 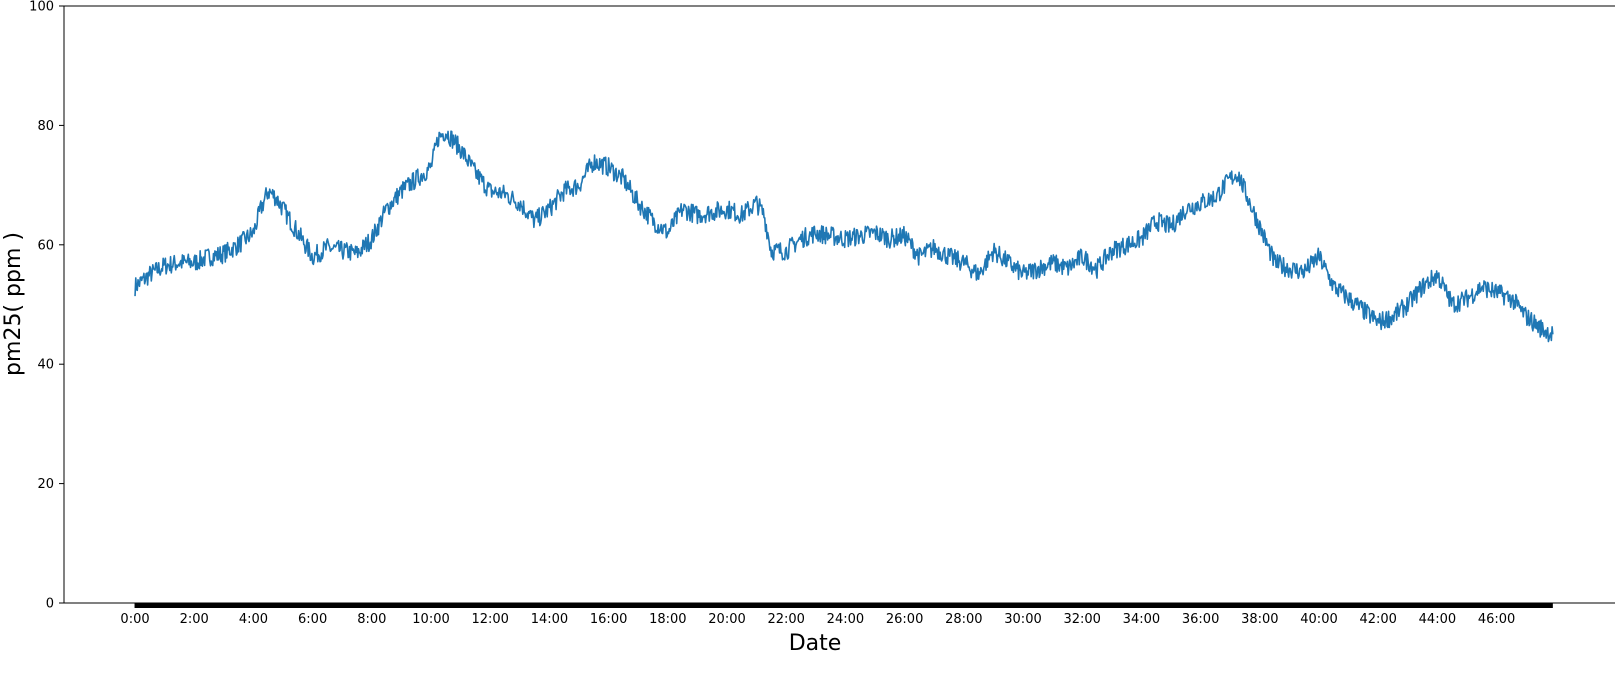 What do you see at coordinates (489, 619) in the screenshot?
I see `x-tick-label: 12:00` at bounding box center [489, 619].